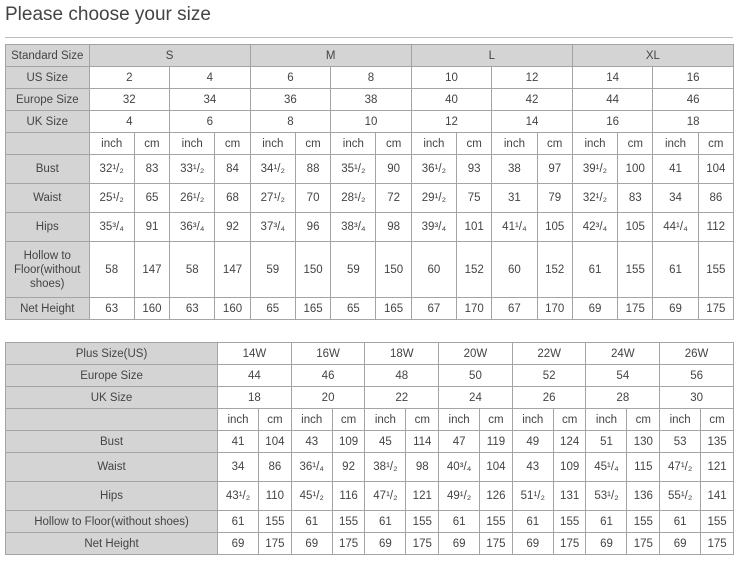 The image size is (738, 563). Describe the element at coordinates (532, 467) in the screenshot. I see `table-cell: 43` at that location.